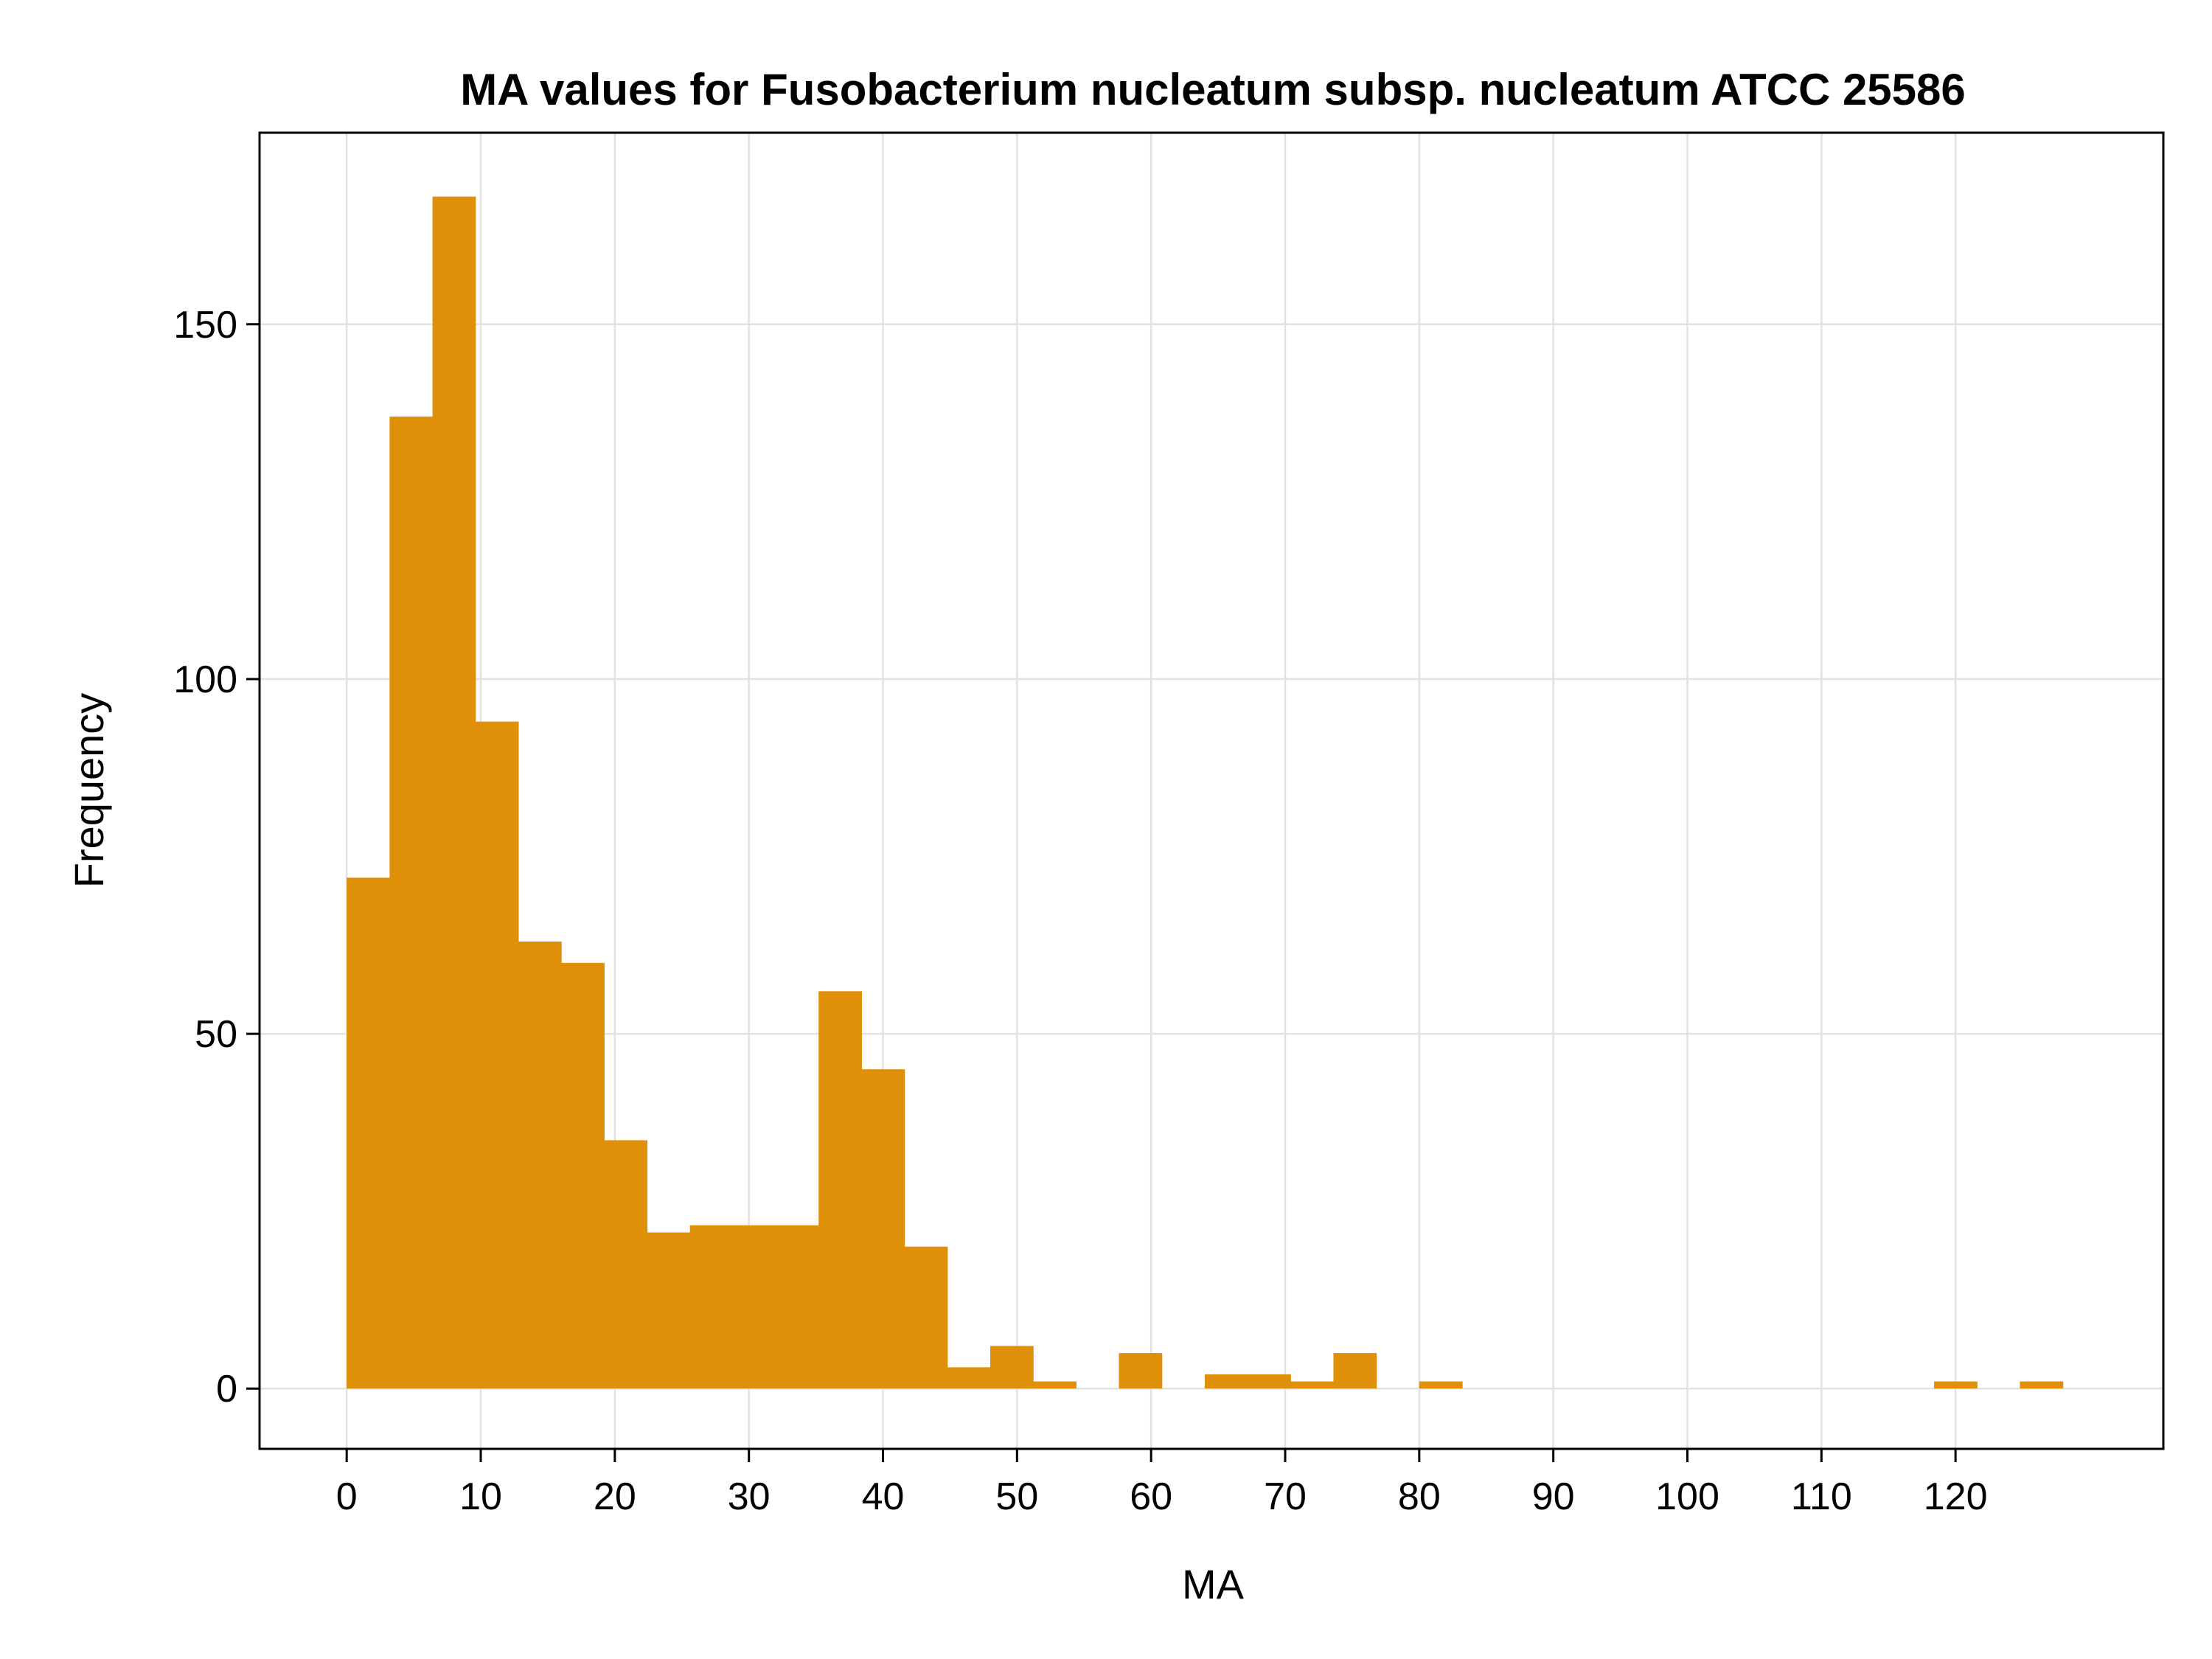  What do you see at coordinates (347, 1496) in the screenshot?
I see `x-tick-label: 0` at bounding box center [347, 1496].